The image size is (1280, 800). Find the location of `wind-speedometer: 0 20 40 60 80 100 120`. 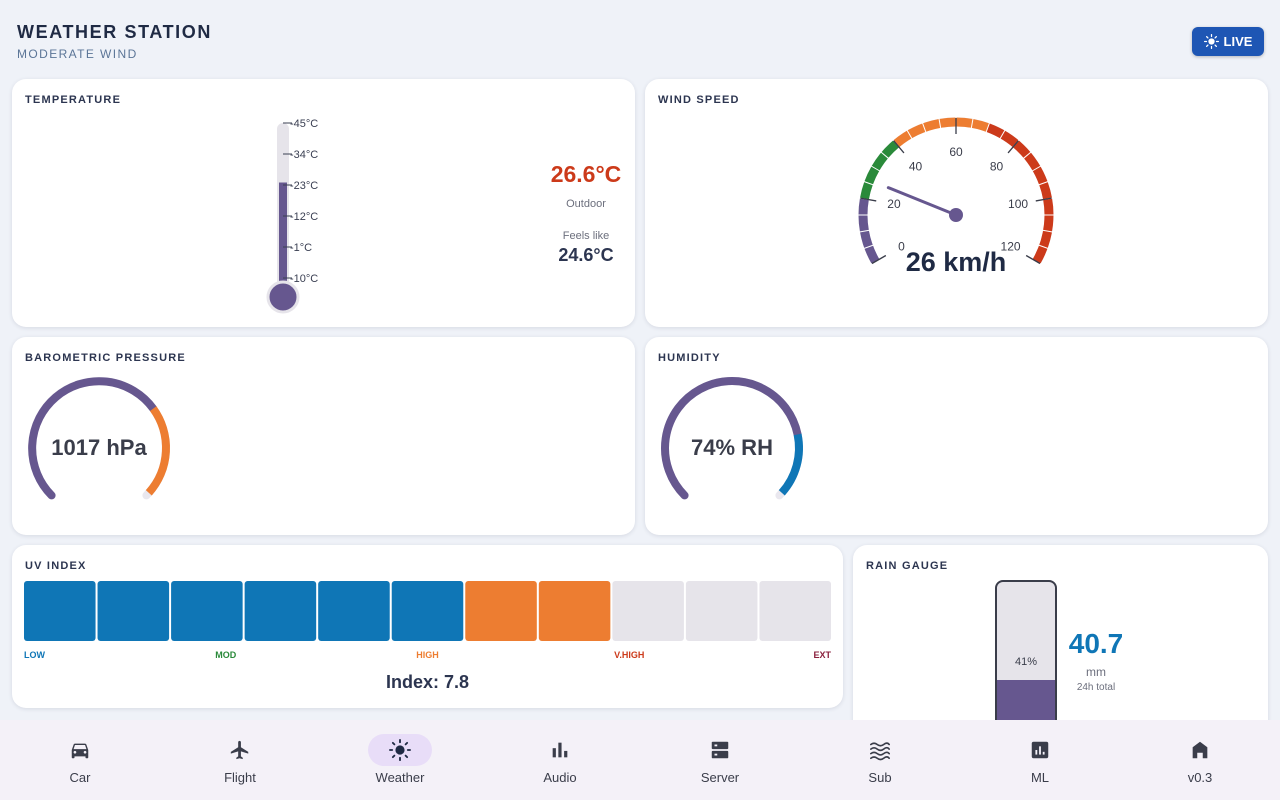

wind-speedometer: 0 20 40 60 80 100 120 is located at coordinates (956, 191).